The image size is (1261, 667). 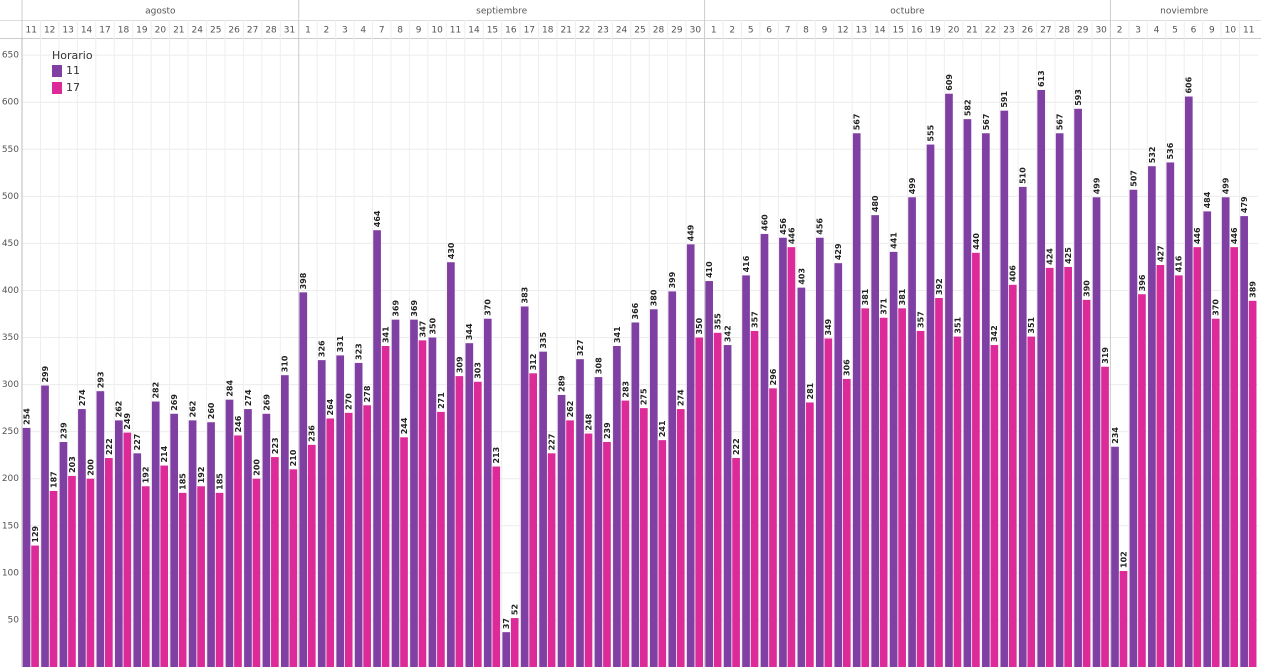 What do you see at coordinates (57, 71) in the screenshot?
I see `legend-swatch` at bounding box center [57, 71].